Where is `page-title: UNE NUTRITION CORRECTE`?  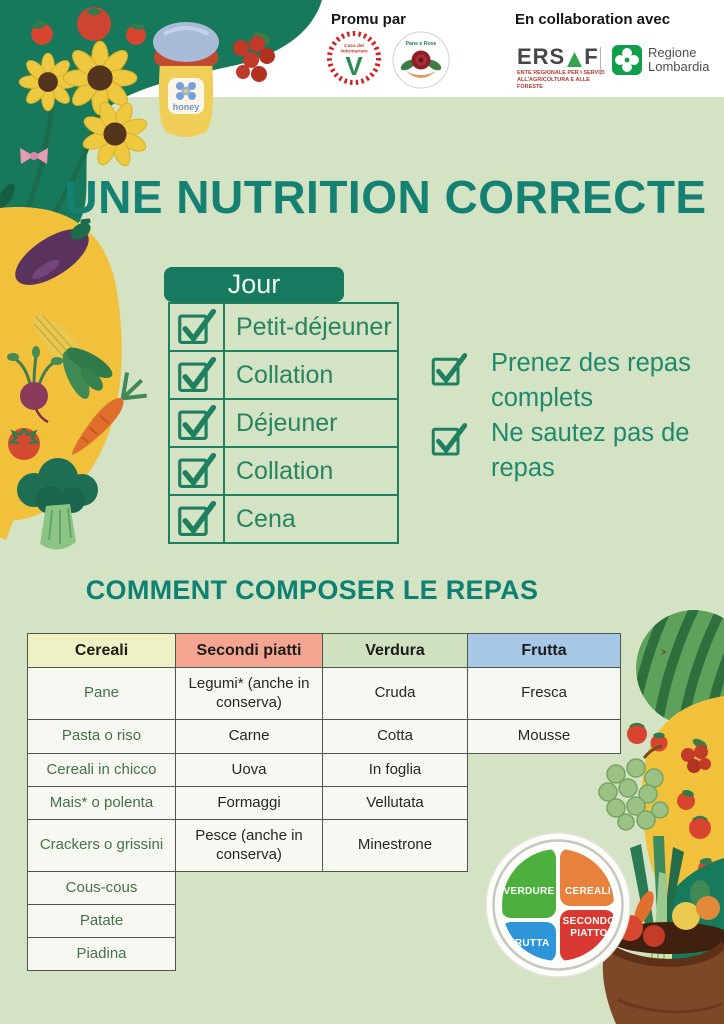 page-title: UNE NUTRITION CORRECTE is located at coordinates (385, 197).